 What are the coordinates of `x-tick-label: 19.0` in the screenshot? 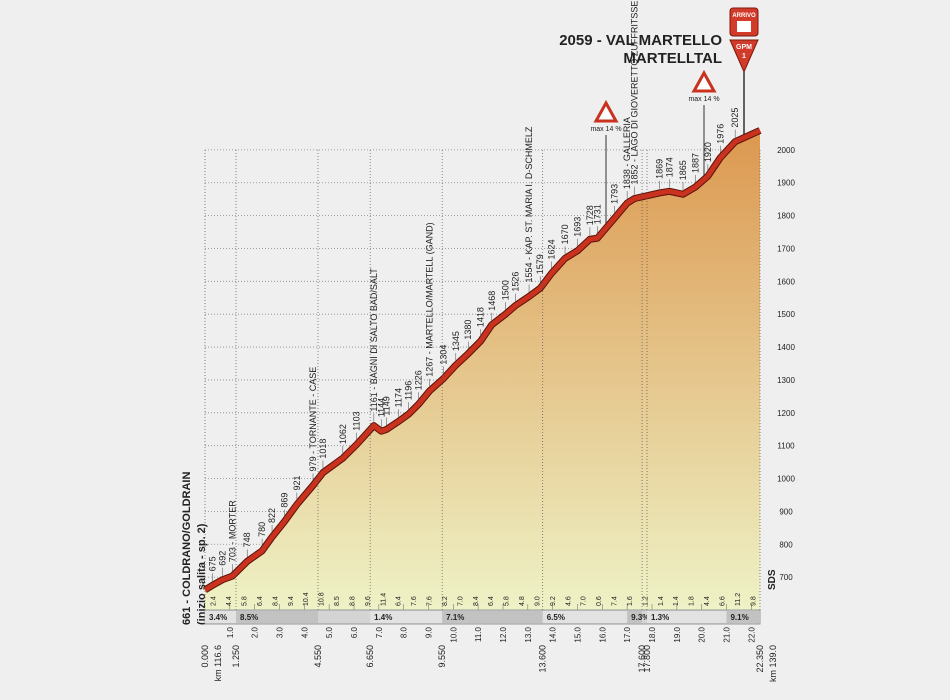 It's located at (677, 634).